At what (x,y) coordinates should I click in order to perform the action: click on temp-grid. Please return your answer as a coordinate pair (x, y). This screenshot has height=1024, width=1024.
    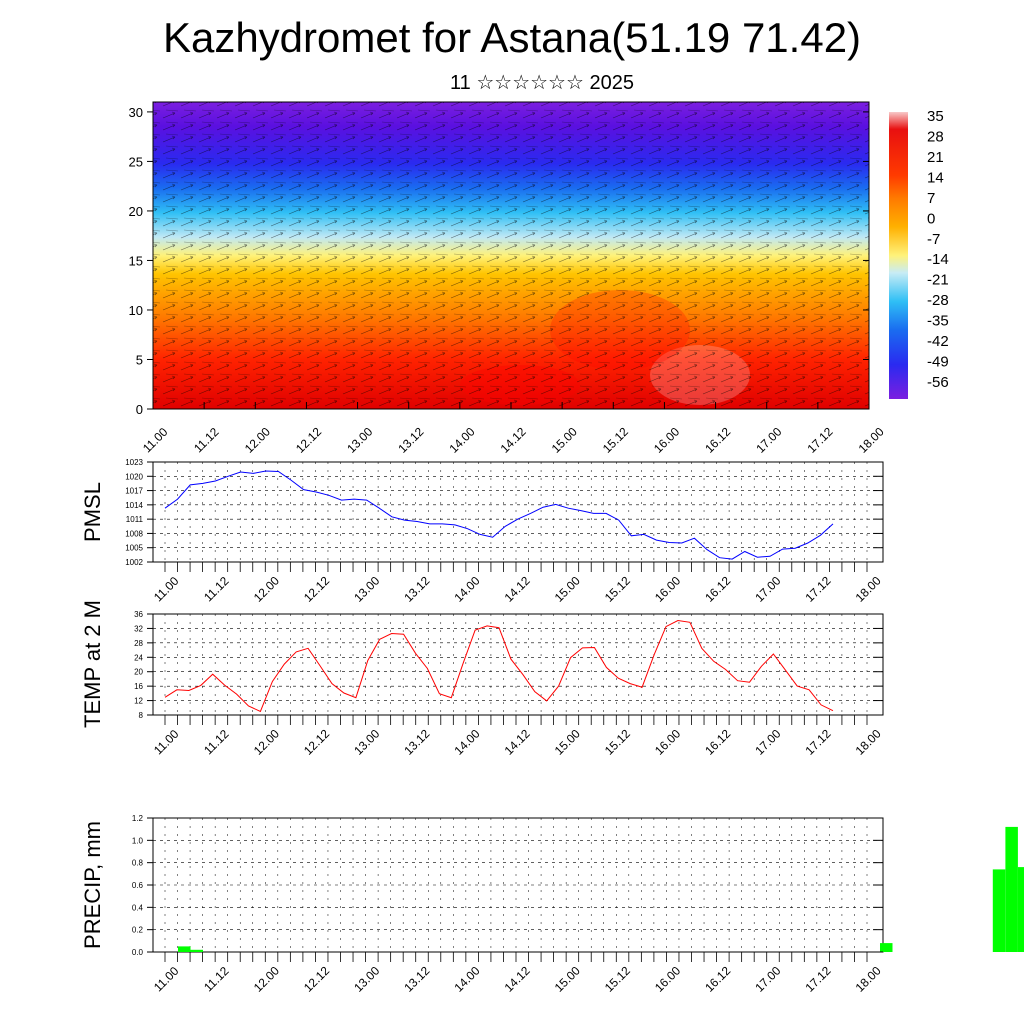
    Looking at the image, I should click on (518, 664).